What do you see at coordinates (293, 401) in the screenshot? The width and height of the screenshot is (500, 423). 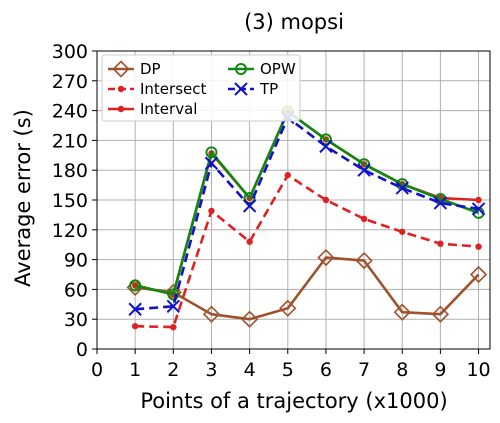 I see `x-axis-label: Points of a trajectory (x1000)` at bounding box center [293, 401].